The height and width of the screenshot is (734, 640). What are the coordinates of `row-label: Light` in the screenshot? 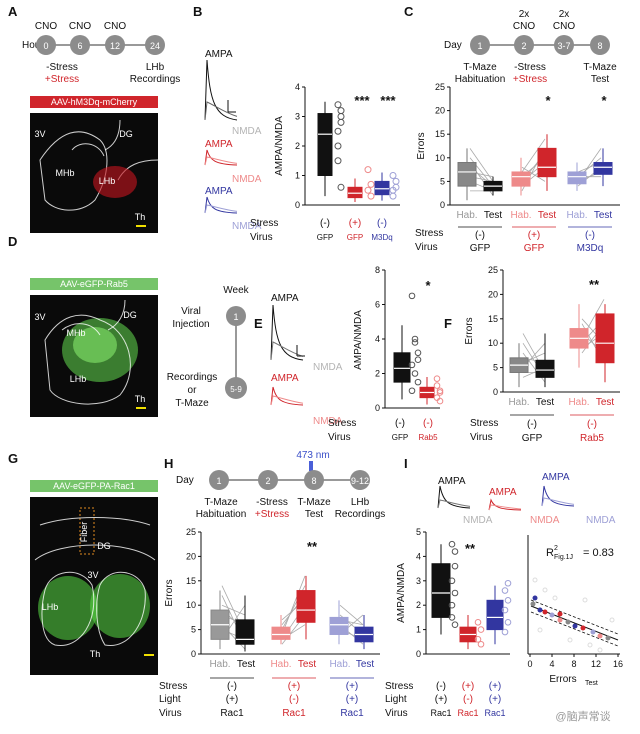 It's located at (170, 699).